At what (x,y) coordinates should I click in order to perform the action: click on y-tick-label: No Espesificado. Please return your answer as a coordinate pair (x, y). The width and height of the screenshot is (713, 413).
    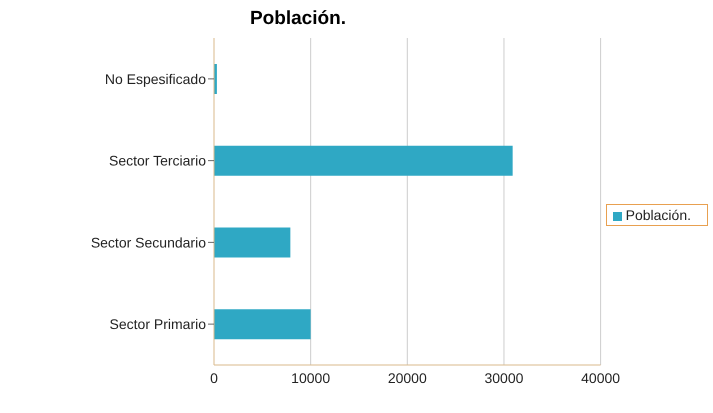
    Looking at the image, I should click on (155, 78).